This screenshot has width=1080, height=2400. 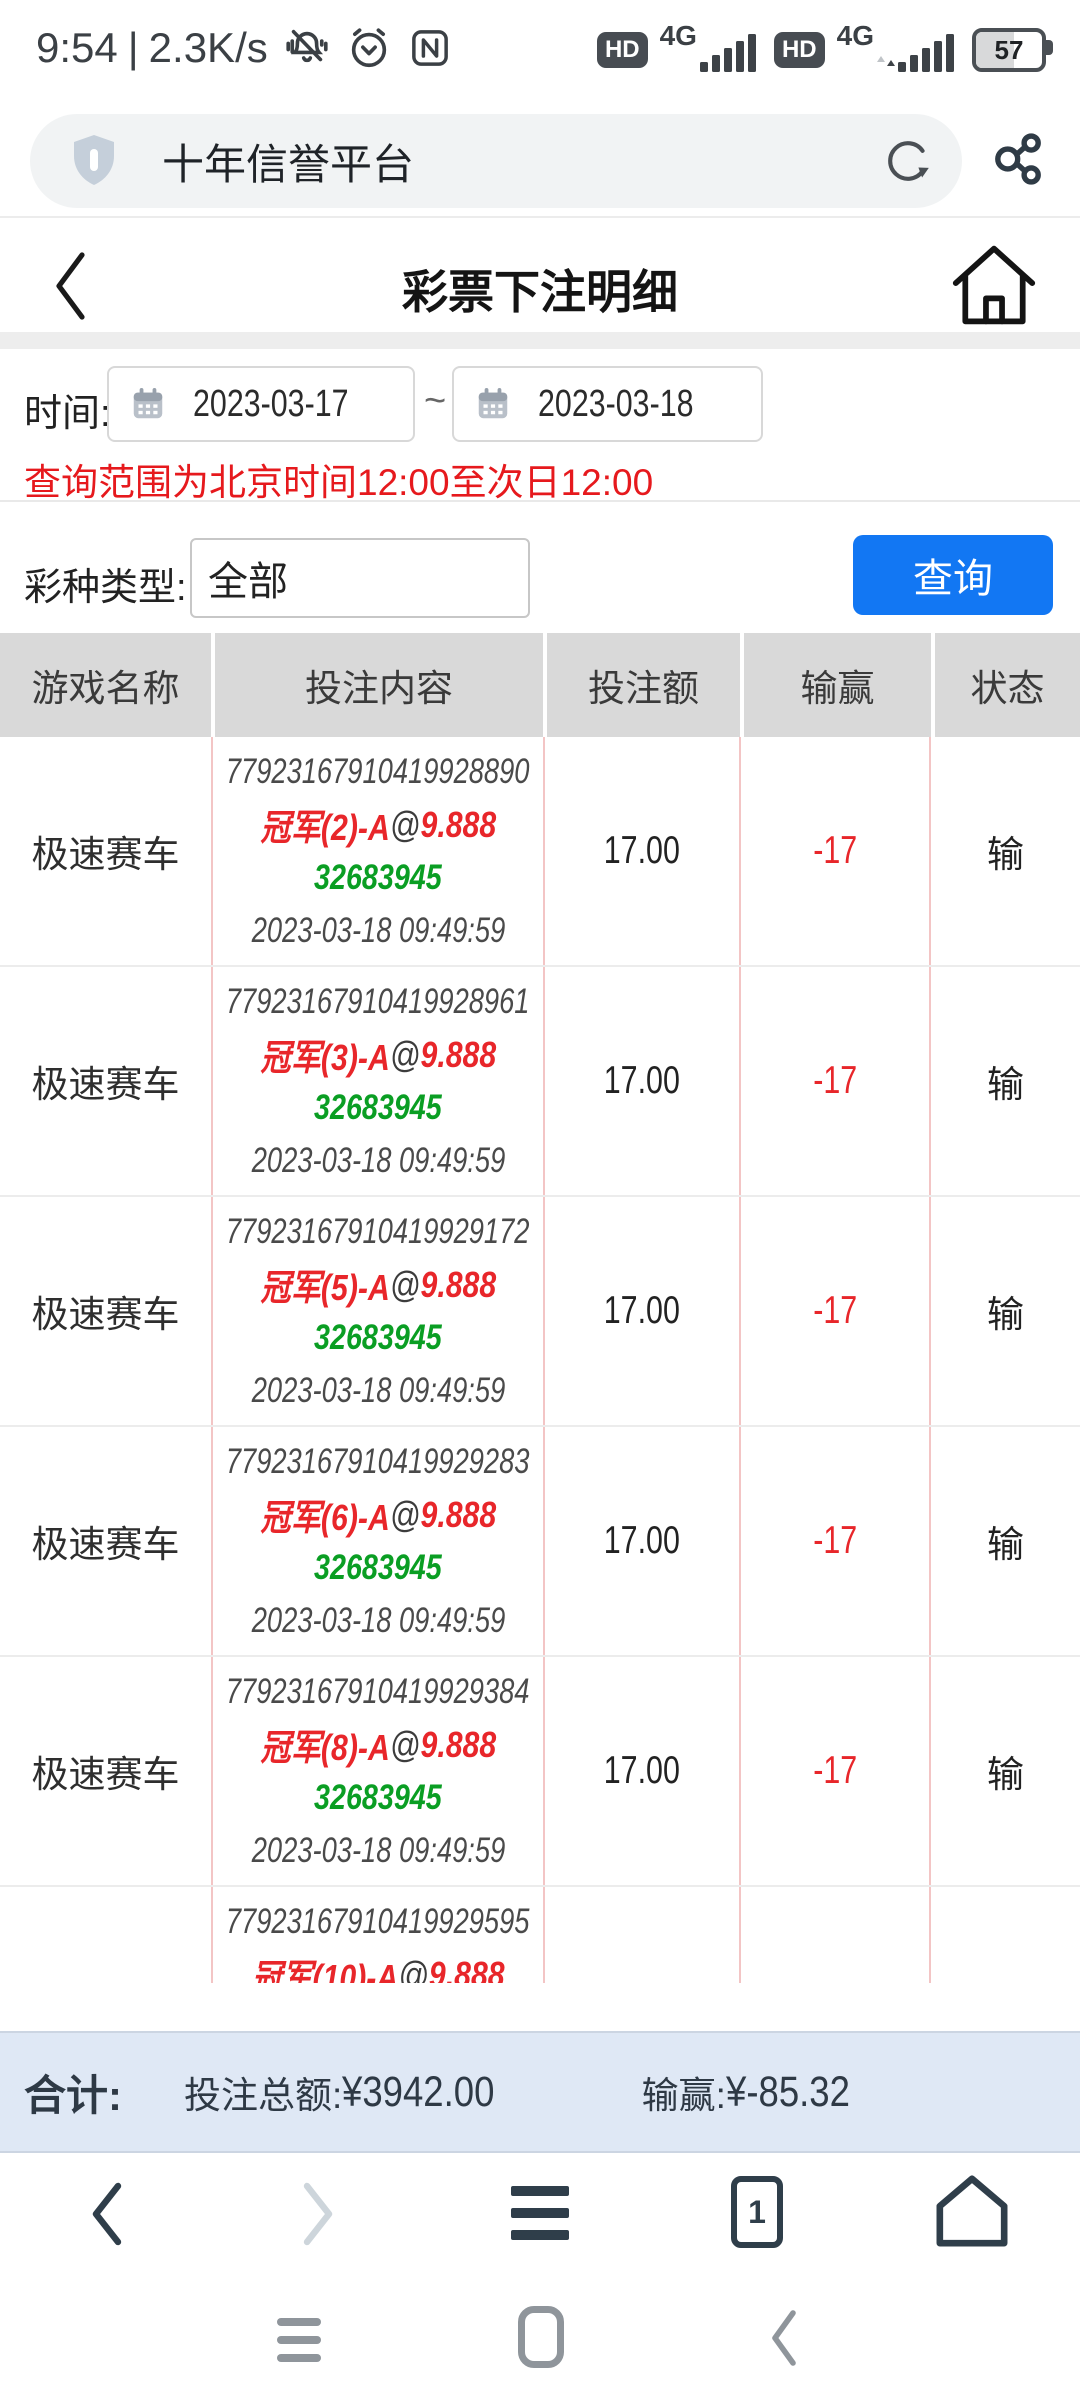 I want to click on win-loss-label: 输赢:, so click(x=683, y=2095).